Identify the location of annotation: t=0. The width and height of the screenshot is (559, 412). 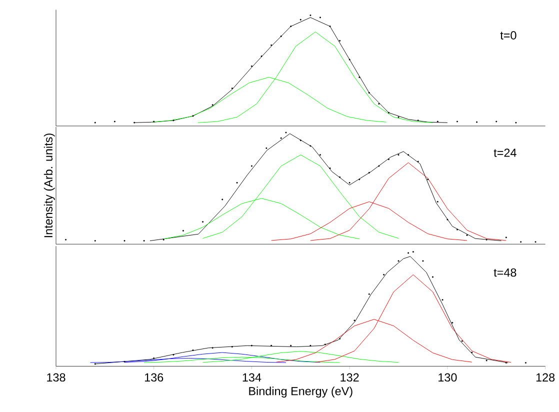
(508, 35).